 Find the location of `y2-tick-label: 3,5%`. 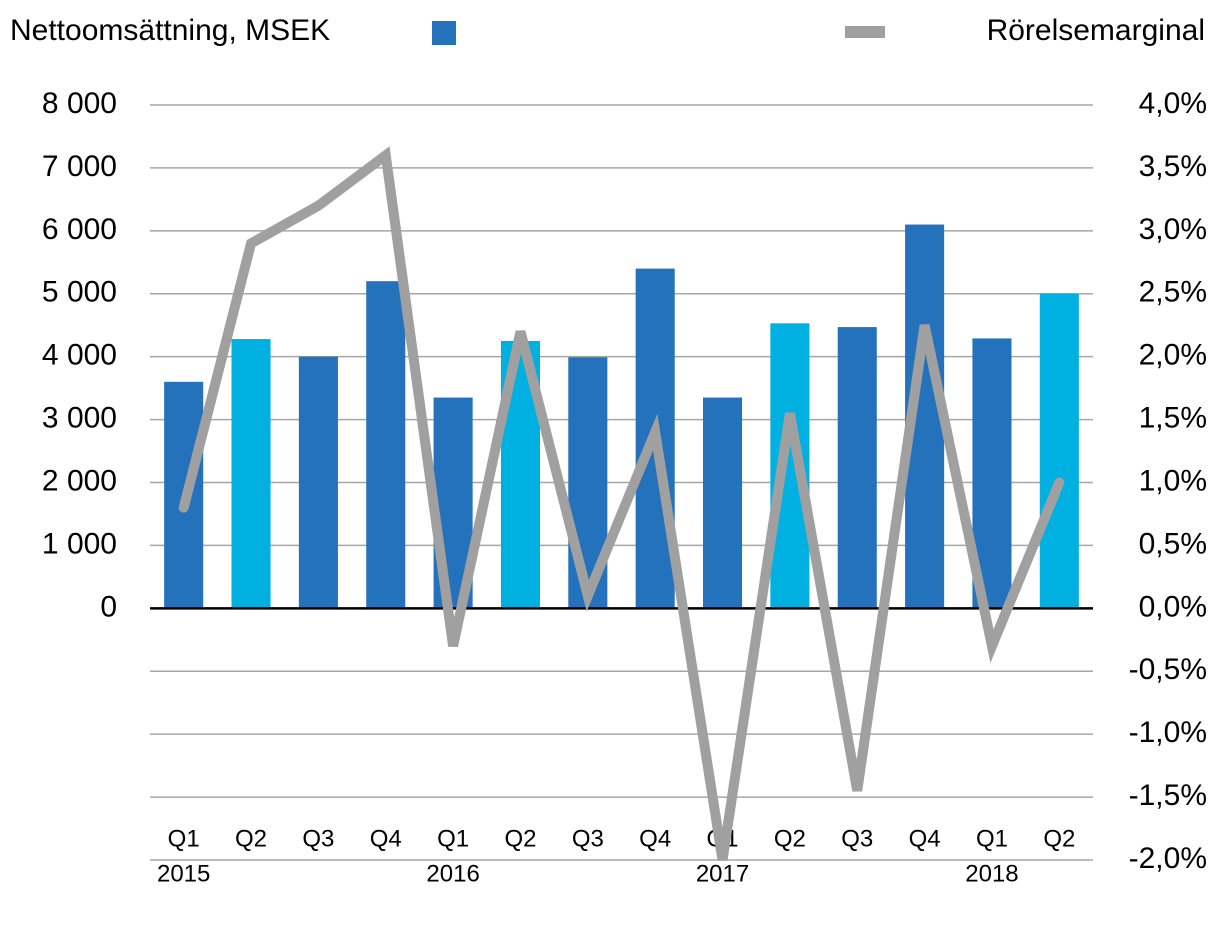

y2-tick-label: 3,5% is located at coordinates (1173, 166).